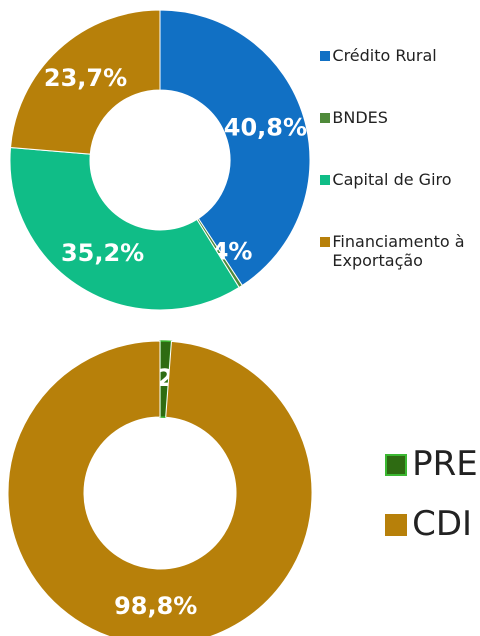 The image size is (480, 636). I want to click on value-label: 40,8%, so click(265, 128).